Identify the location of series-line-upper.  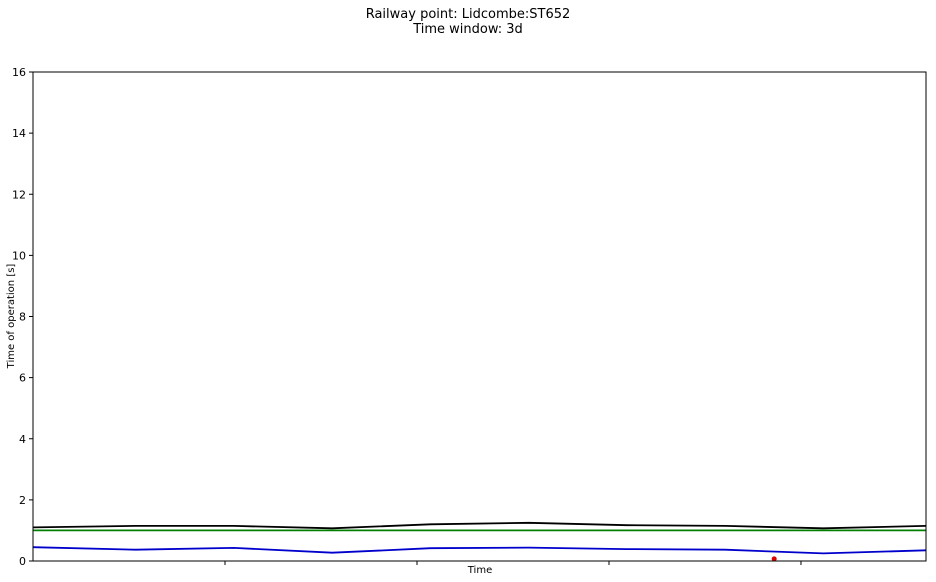
(479, 525).